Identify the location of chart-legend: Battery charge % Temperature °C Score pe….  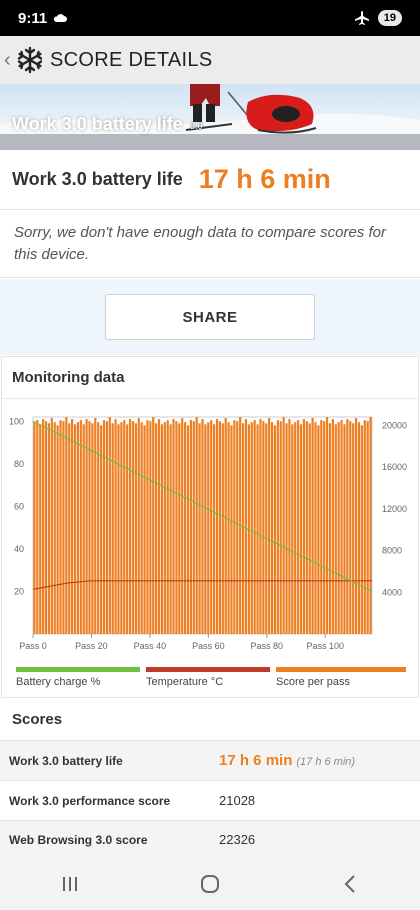
(211, 680).